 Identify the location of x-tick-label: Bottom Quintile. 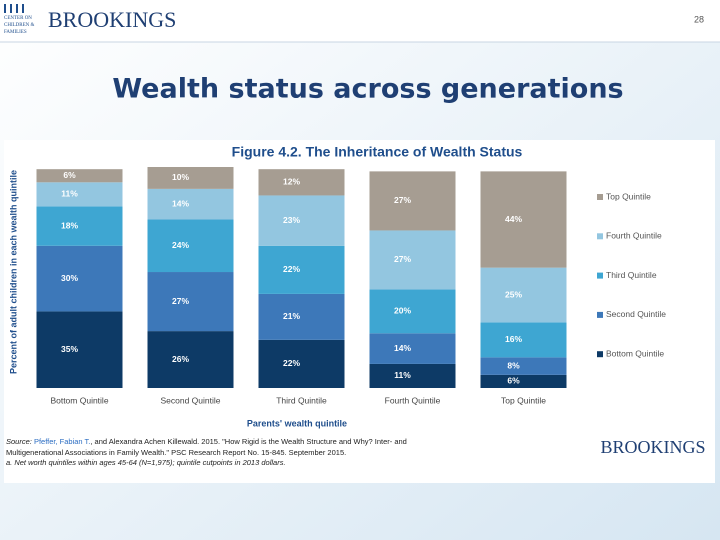
(79, 400).